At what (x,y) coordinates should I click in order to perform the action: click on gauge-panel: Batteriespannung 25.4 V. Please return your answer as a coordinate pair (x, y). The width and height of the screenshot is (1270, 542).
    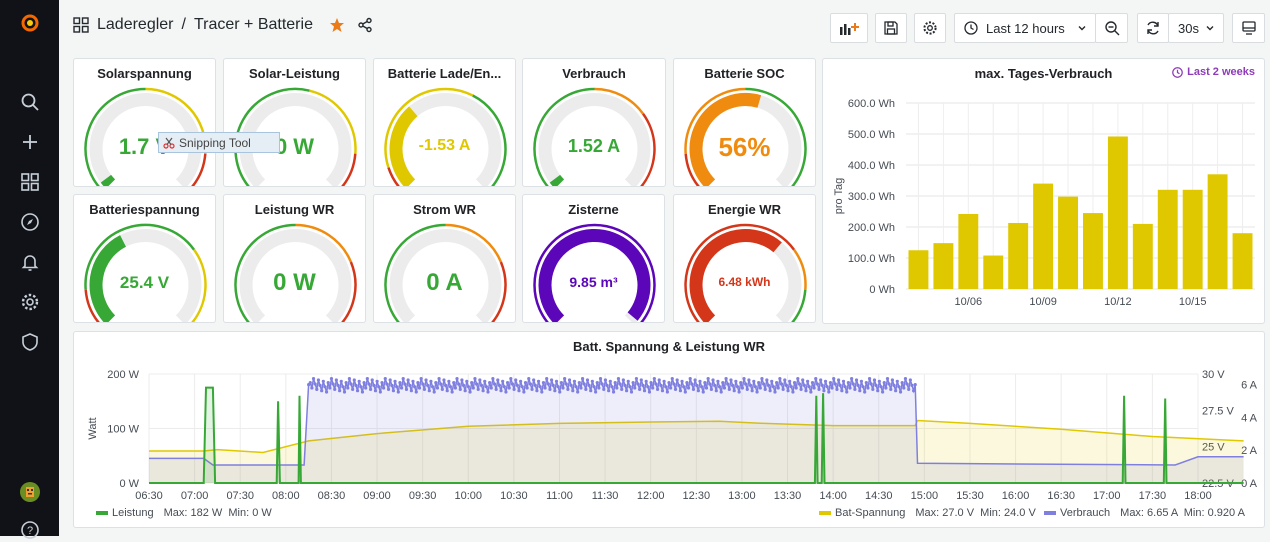
    Looking at the image, I should click on (144, 258).